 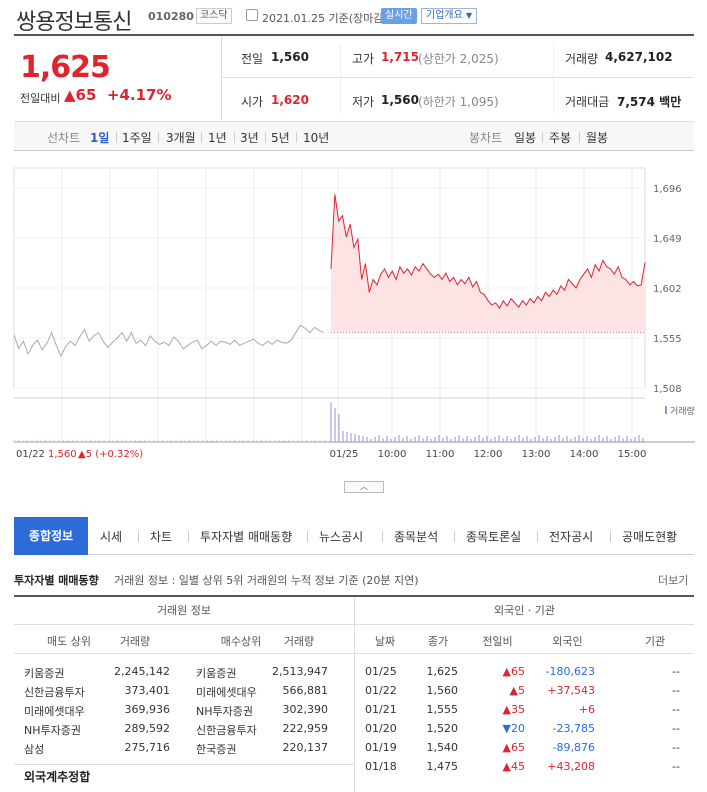 What do you see at coordinates (147, 709) in the screenshot?
I see `broker-volume: 369,936` at bounding box center [147, 709].